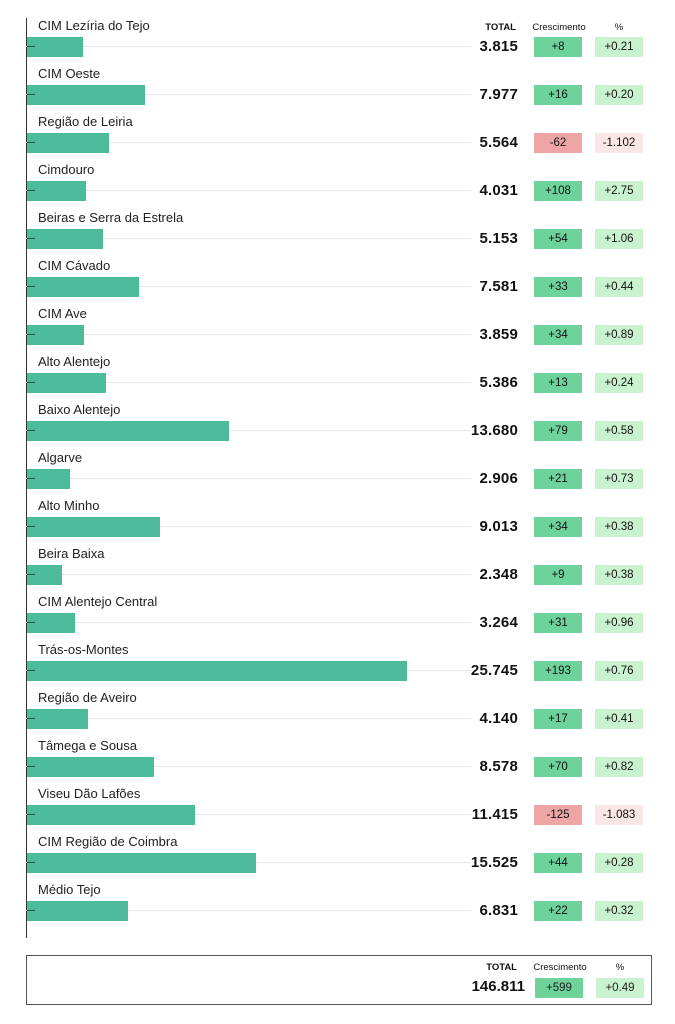 This screenshot has height=1024, width=675. I want to click on category-label: Alto Minho, so click(69, 505).